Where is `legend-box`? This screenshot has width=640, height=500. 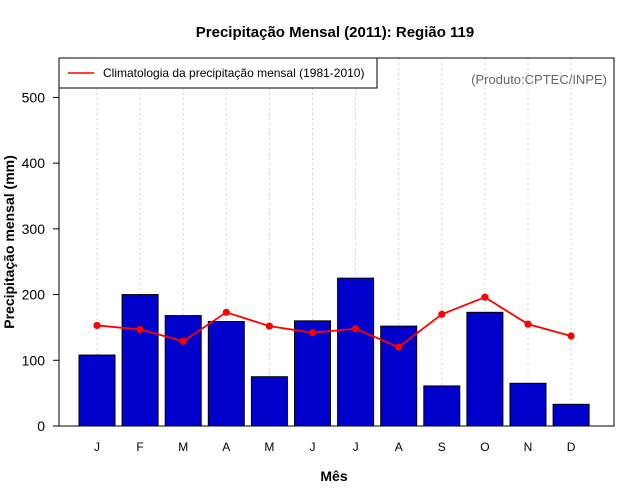 legend-box is located at coordinates (218, 73).